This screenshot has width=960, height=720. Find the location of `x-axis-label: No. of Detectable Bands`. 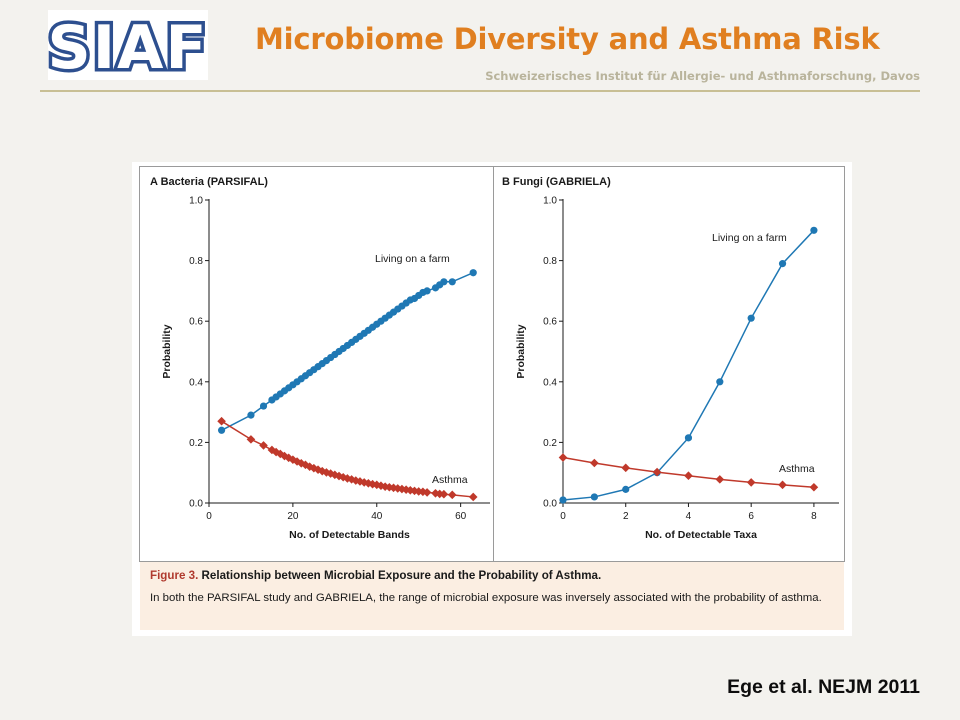

x-axis-label: No. of Detectable Bands is located at coordinates (349, 535).